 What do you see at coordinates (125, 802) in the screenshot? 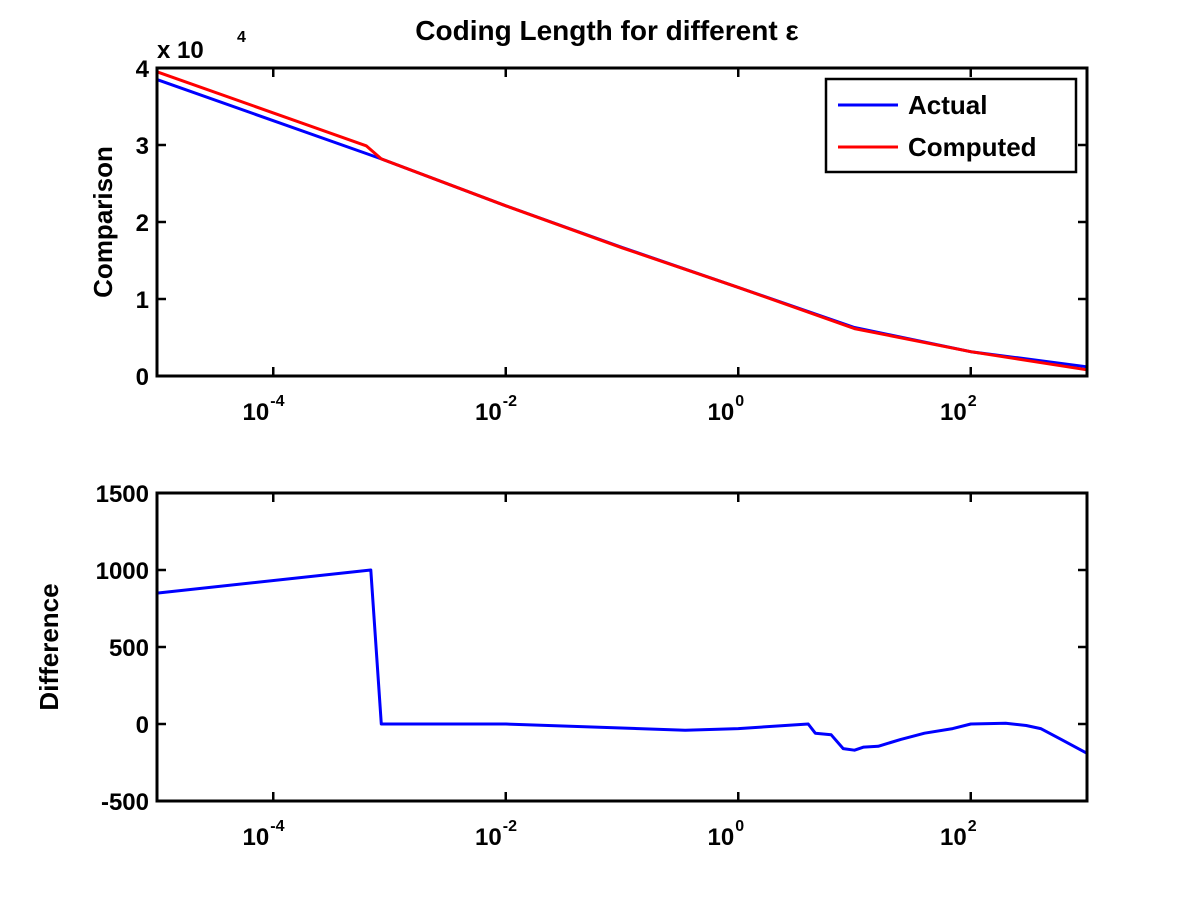
I see `y-tick-label: -500` at bounding box center [125, 802].